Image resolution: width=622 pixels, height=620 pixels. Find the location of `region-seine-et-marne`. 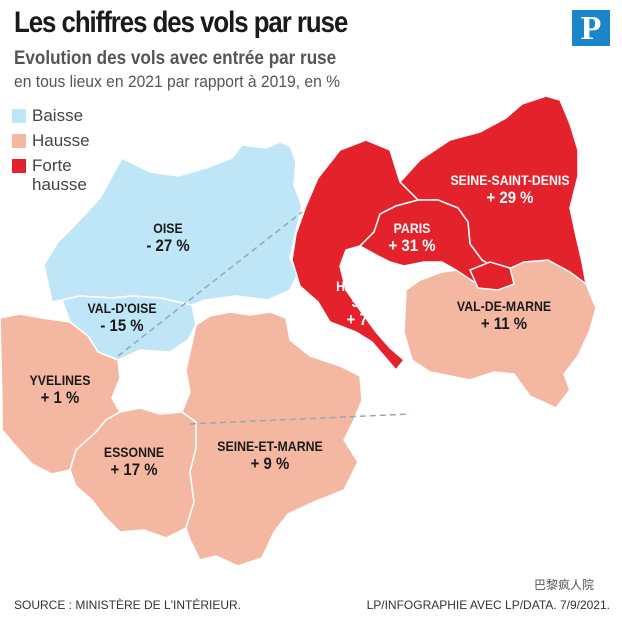

region-seine-et-marne is located at coordinates (272, 439).